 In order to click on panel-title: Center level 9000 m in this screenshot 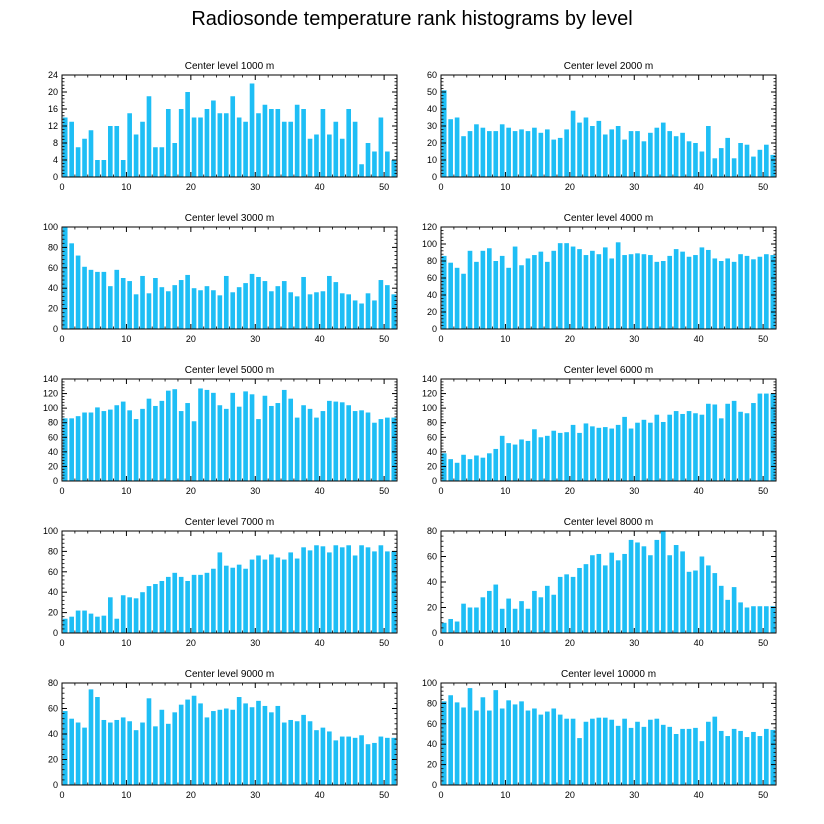, I will do `click(230, 674)`.